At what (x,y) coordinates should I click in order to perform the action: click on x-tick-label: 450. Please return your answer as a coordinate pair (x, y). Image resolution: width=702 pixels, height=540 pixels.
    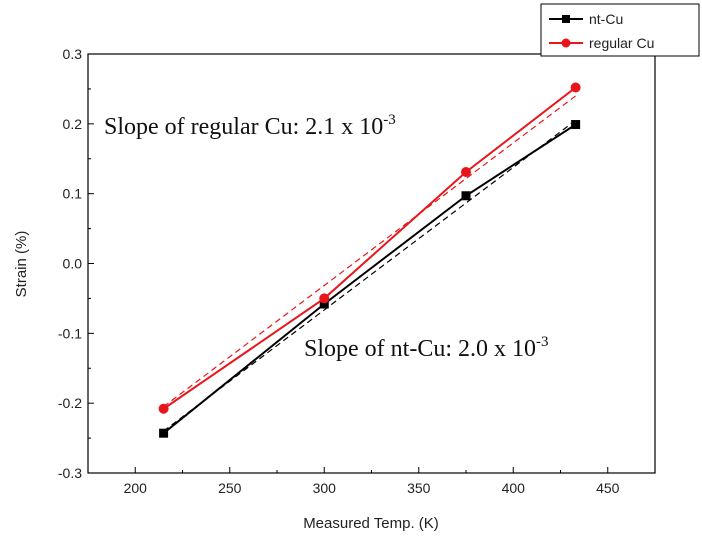
    Looking at the image, I should click on (608, 488).